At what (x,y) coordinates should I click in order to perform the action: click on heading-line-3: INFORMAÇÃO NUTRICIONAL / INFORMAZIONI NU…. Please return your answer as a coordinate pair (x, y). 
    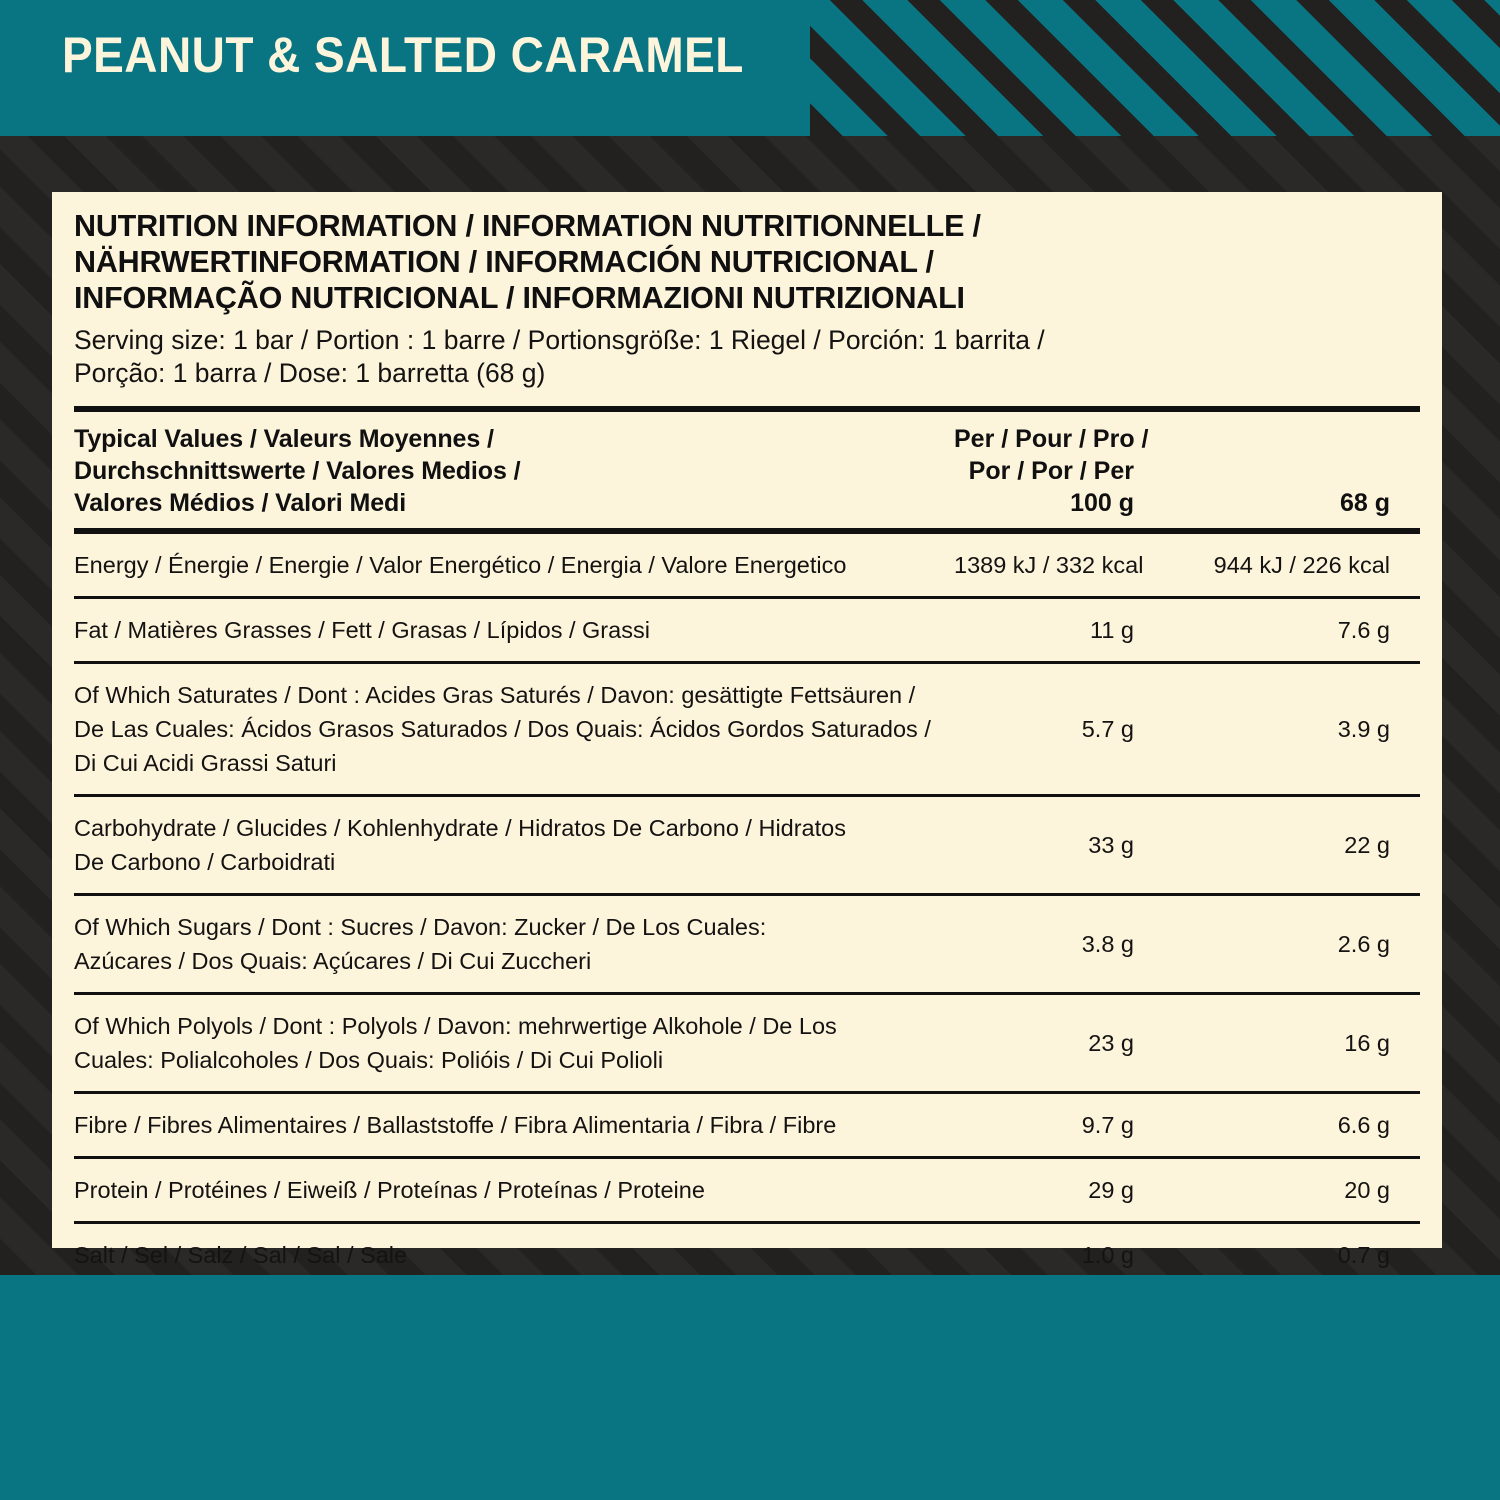
    Looking at the image, I should click on (519, 298).